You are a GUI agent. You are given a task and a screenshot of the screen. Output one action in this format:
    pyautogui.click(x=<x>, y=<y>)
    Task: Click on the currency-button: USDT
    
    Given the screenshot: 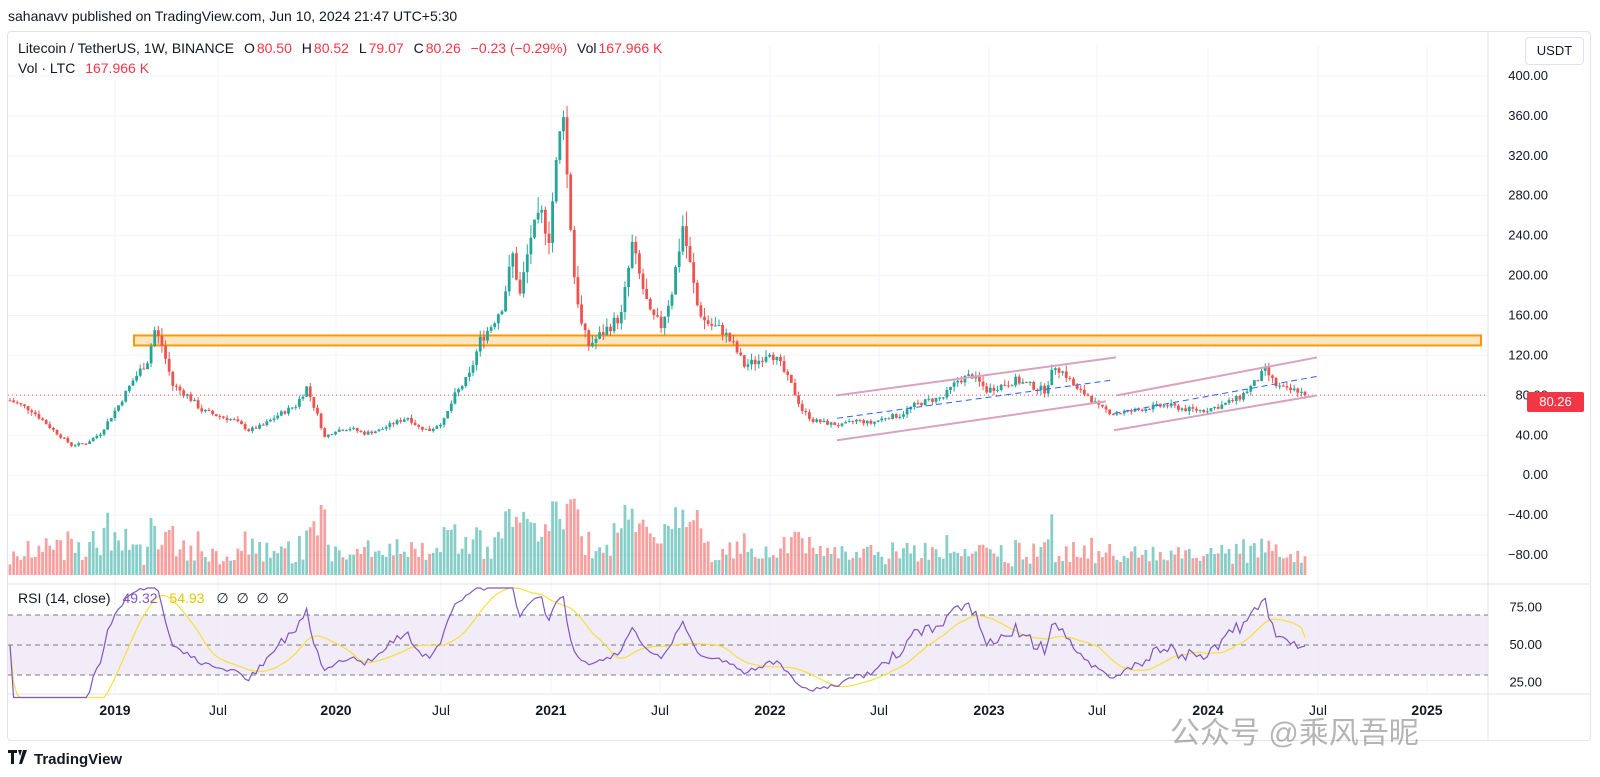 What is the action you would take?
    pyautogui.click(x=1554, y=51)
    